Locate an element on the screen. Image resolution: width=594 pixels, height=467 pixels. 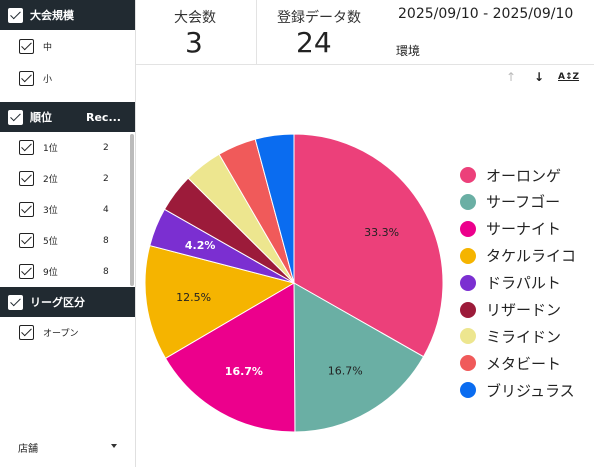
rank-filter-title: 順位 is located at coordinates (41, 117).